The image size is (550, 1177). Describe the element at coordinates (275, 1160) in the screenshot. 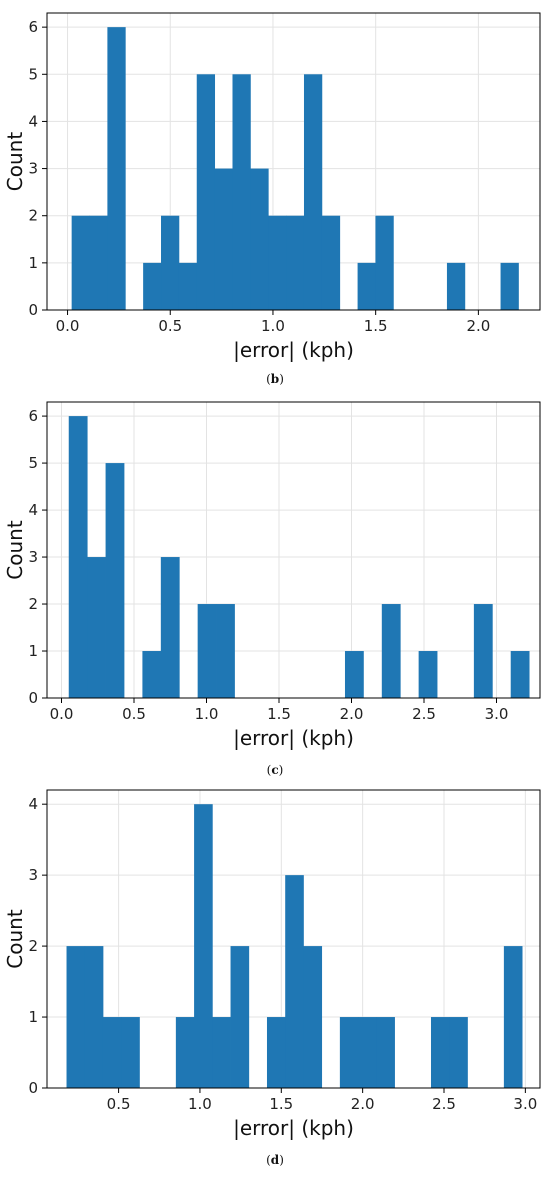

I see `caption-letter: d` at that location.